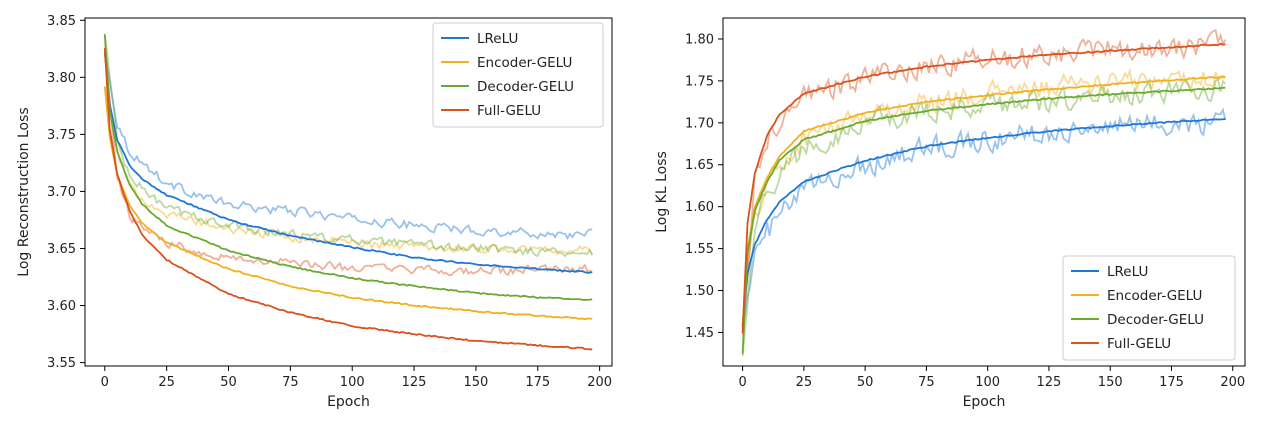  What do you see at coordinates (699, 39) in the screenshot?
I see `y-tick-label: 1.80` at bounding box center [699, 39].